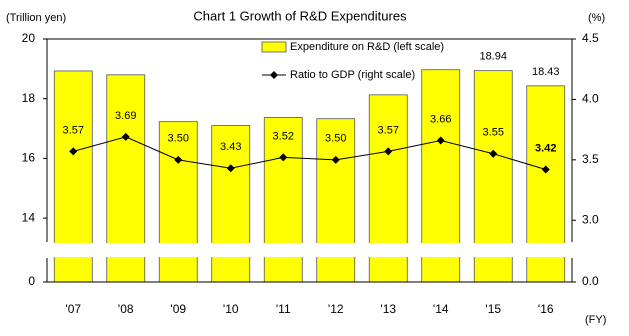 The height and width of the screenshot is (336, 629). I want to click on line-value-label: 3.55, so click(493, 133).